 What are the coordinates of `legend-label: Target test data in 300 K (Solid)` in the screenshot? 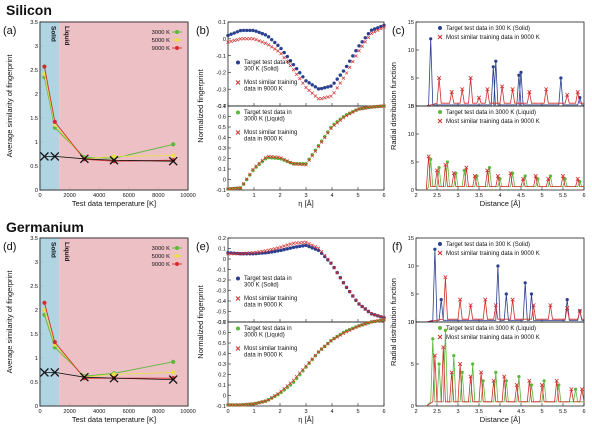 It's located at (488, 245).